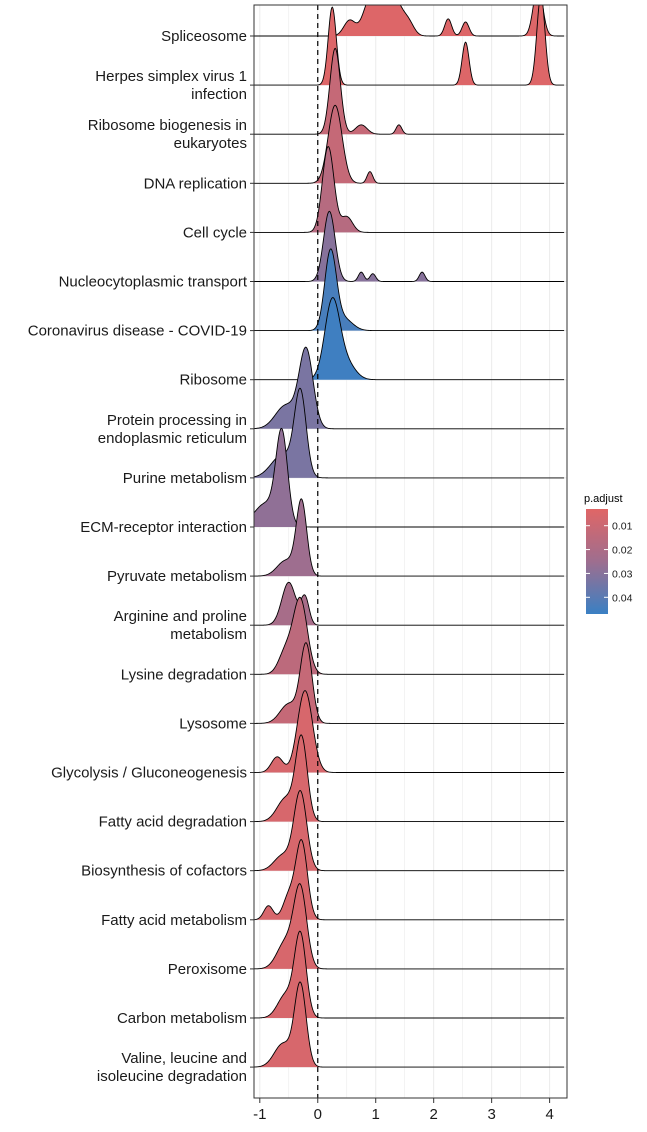  Describe the element at coordinates (153, 282) in the screenshot. I see `y-tick-label: Nucleocytoplasmic transport` at that location.